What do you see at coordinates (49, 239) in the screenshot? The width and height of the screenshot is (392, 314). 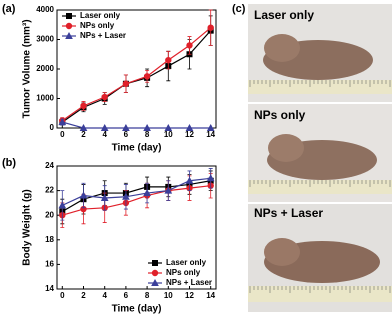 I see `y-tick-label: 18` at bounding box center [49, 239].